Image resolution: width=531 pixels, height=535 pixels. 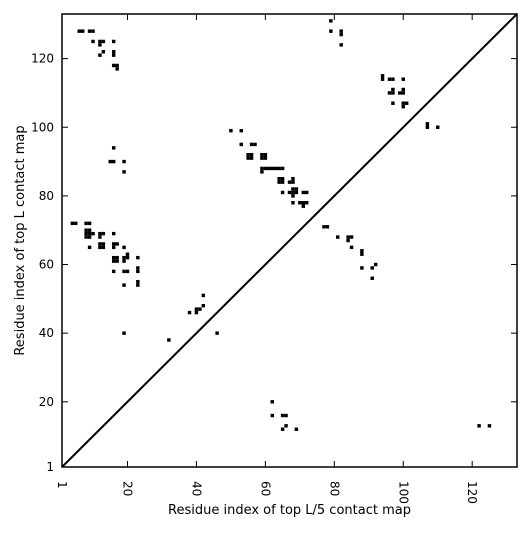 I want to click on x-tick-label: 60, so click(x=265, y=488).